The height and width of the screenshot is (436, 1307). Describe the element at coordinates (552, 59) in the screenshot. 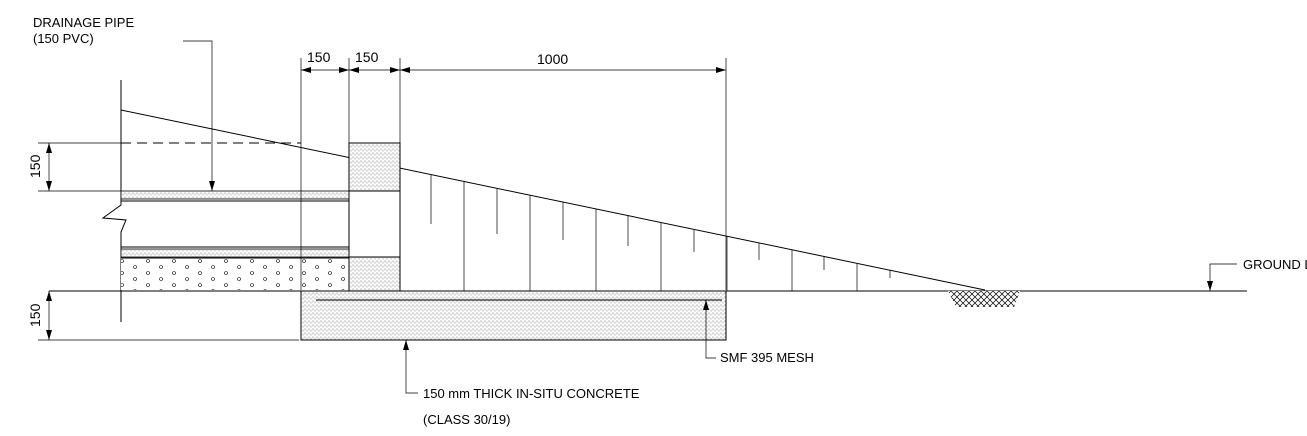

I see `dim-top-third: 1000` at that location.